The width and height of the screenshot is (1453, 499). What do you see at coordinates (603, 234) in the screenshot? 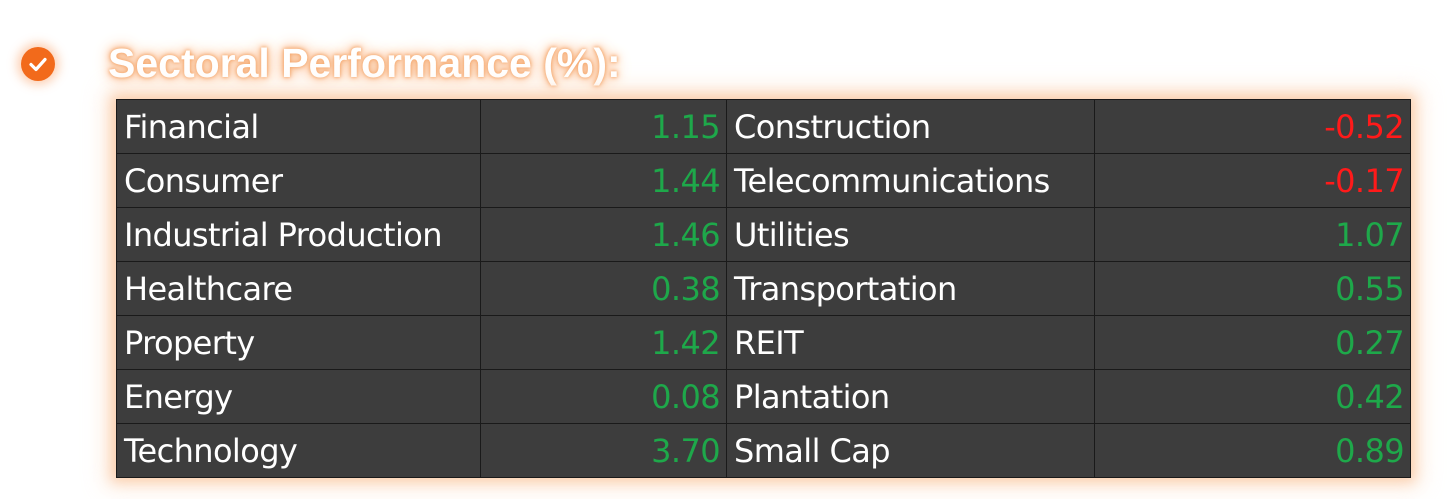
I see `left-sector-value: 1.46` at bounding box center [603, 234].